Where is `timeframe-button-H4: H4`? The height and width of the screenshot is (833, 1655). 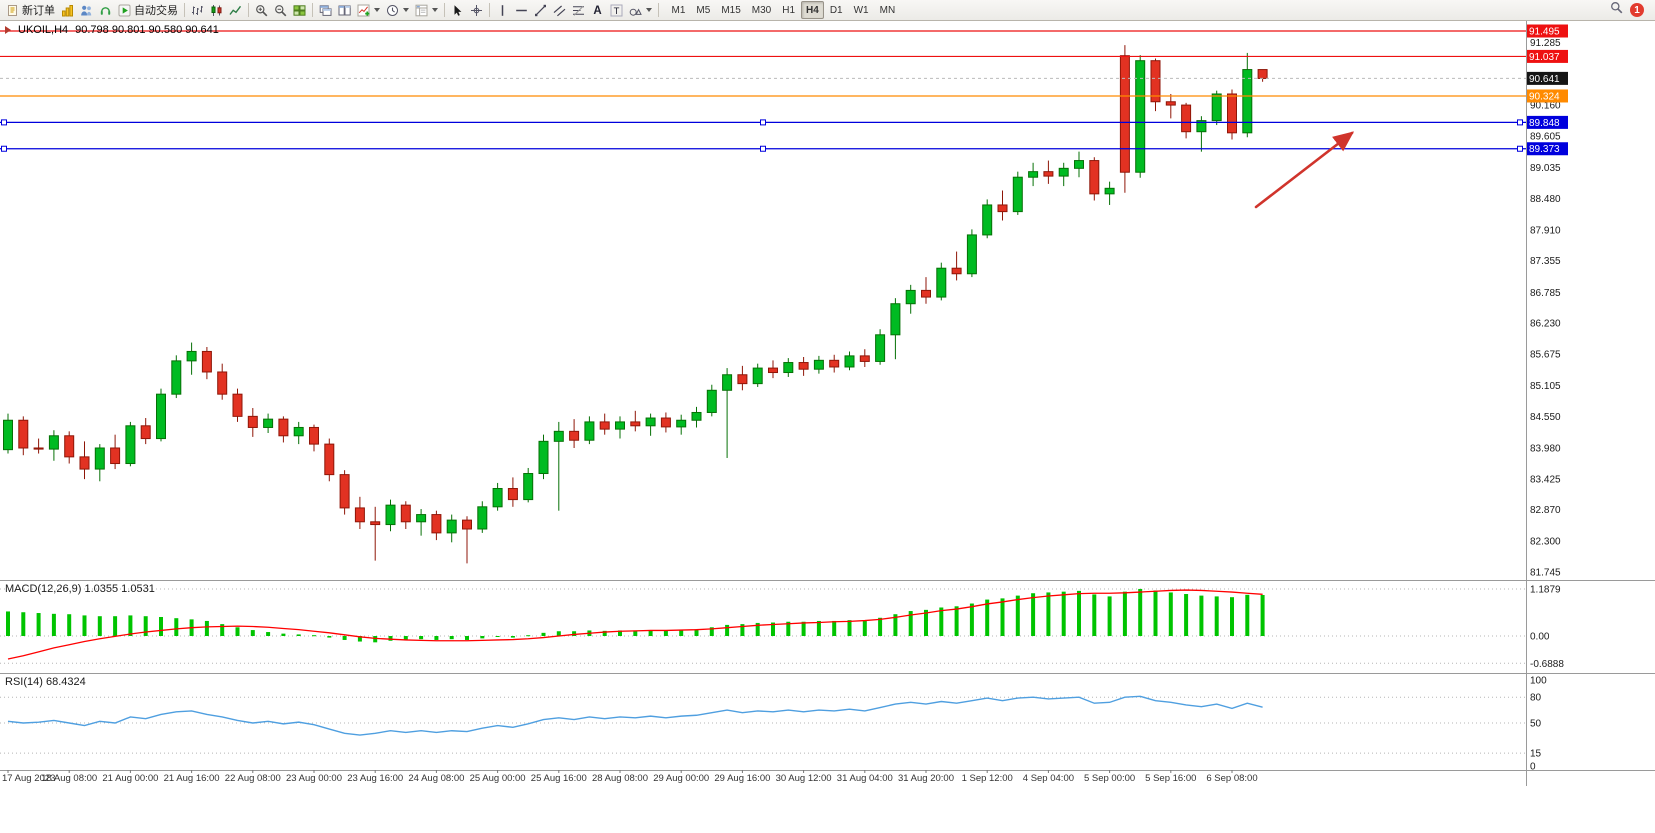 timeframe-button-H4: H4 is located at coordinates (812, 10).